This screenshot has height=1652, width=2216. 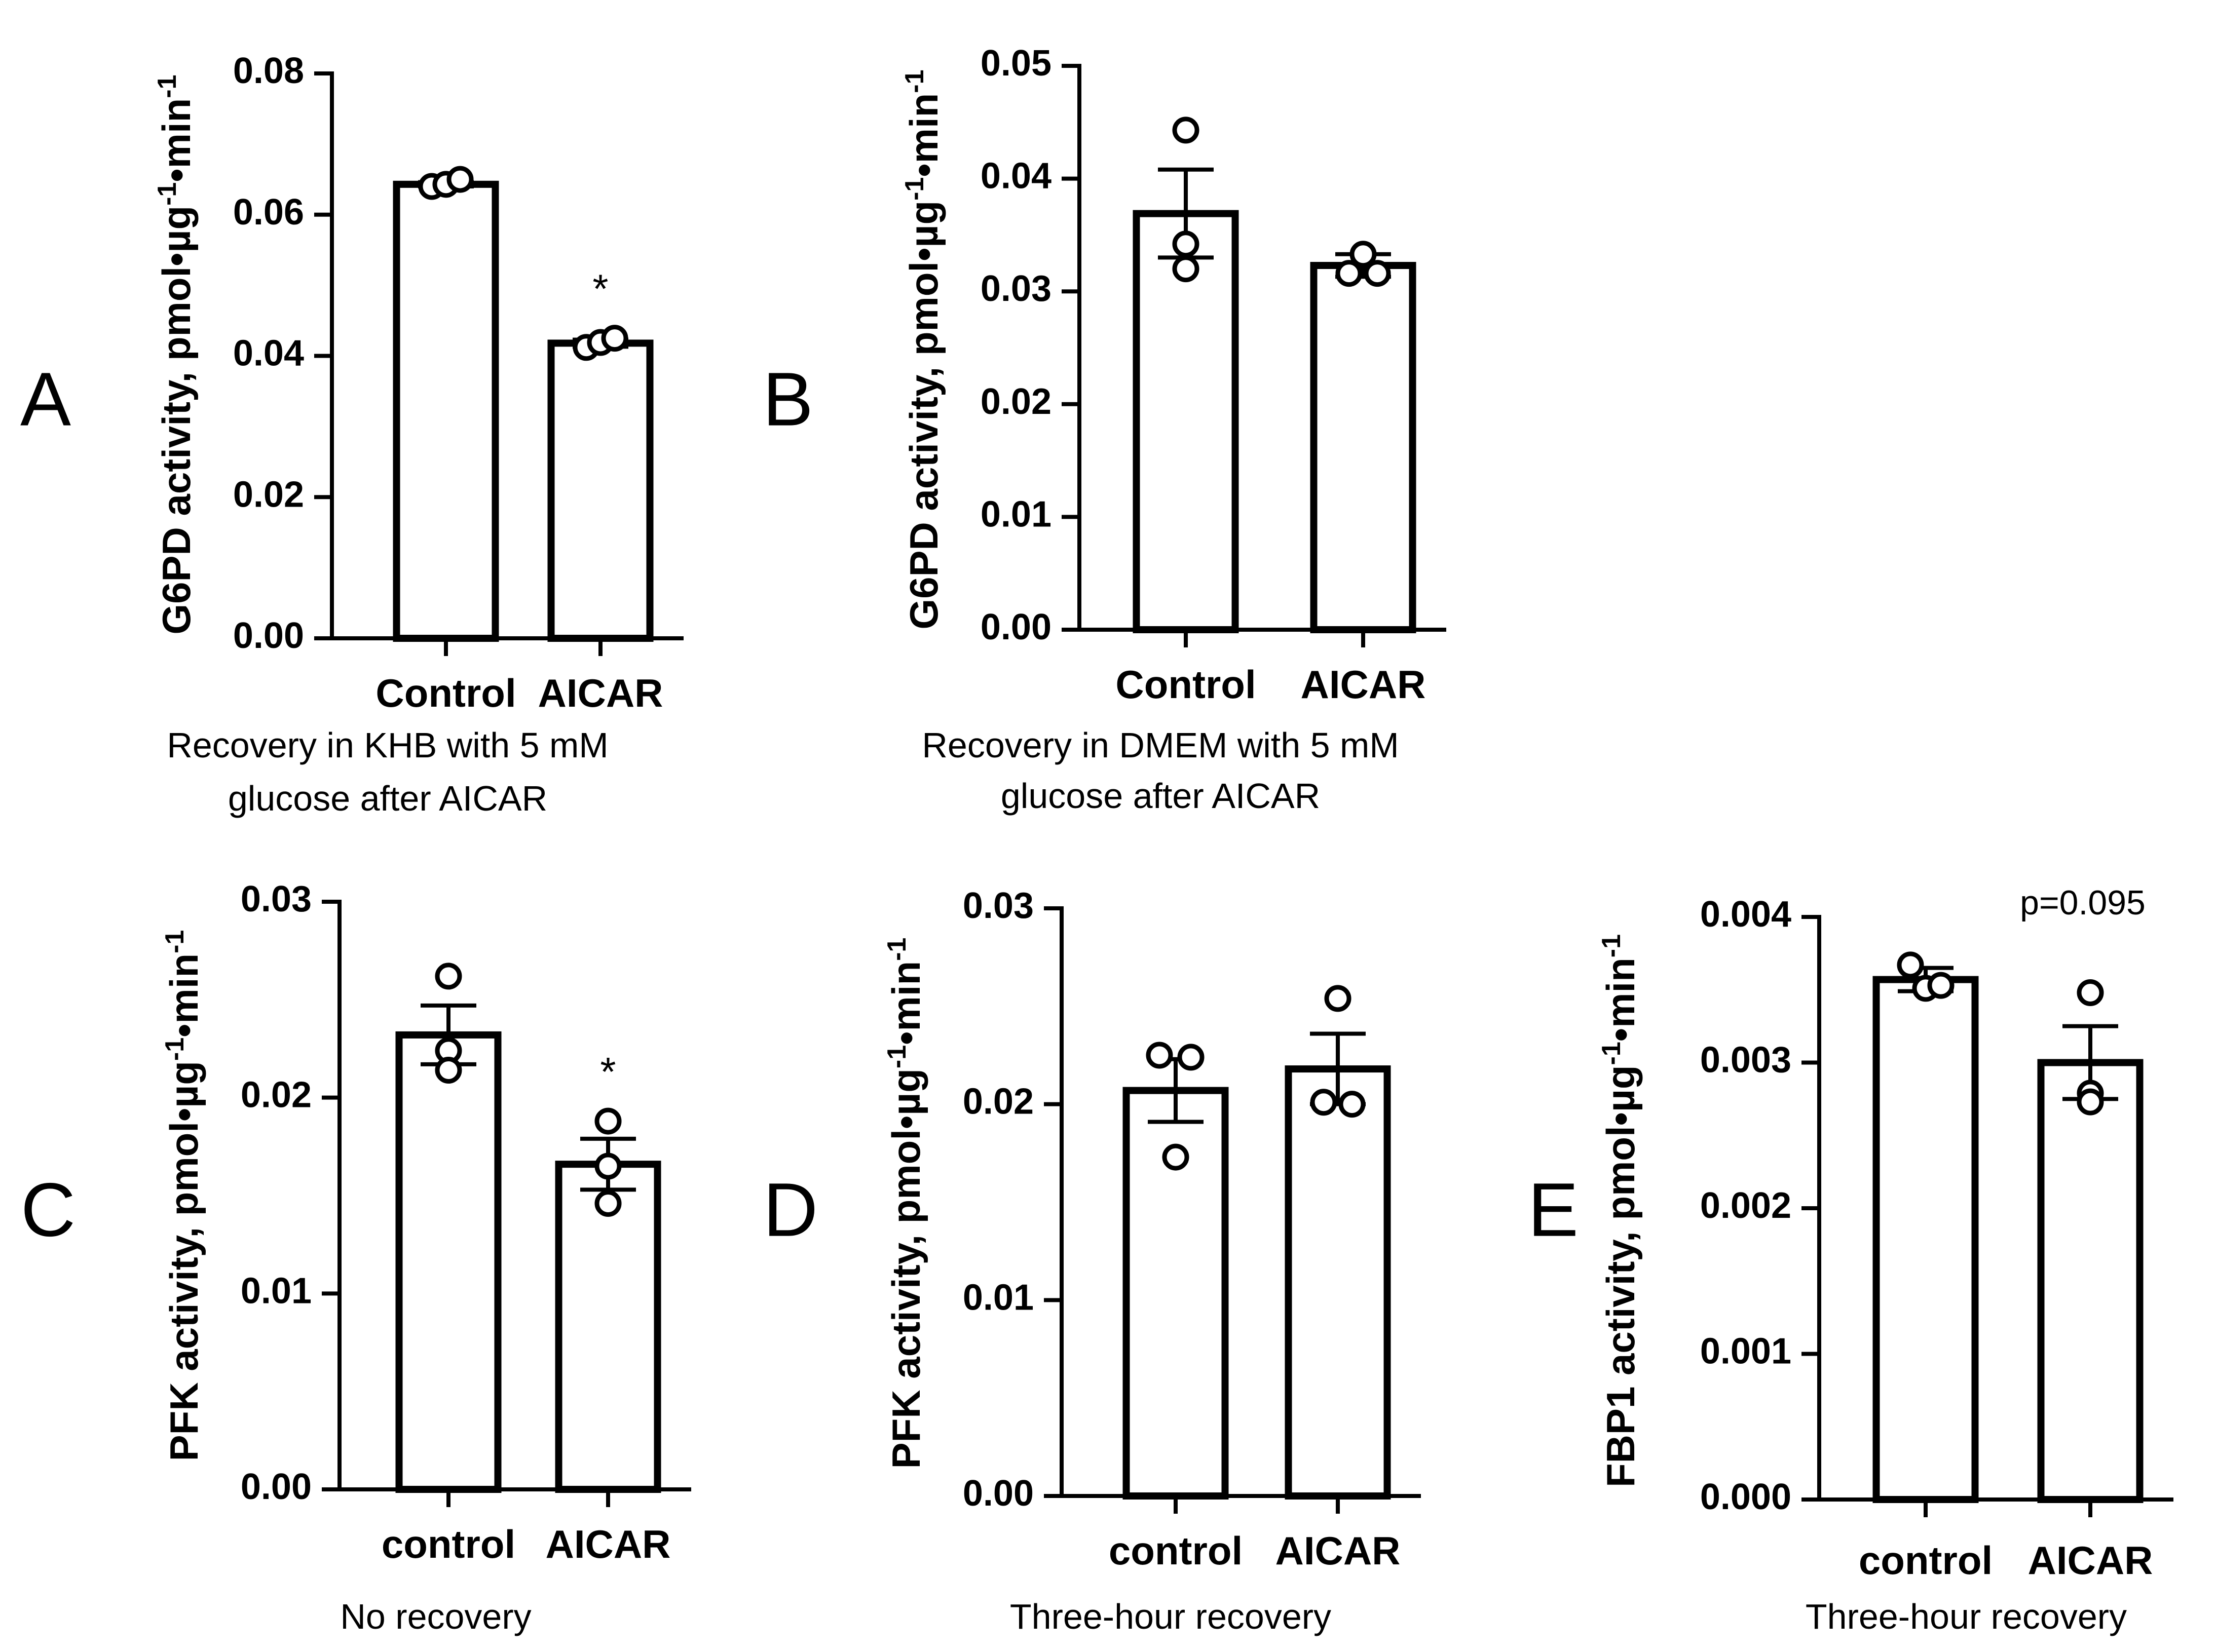 What do you see at coordinates (268, 213) in the screenshot?
I see `y-tick-label: 0.06` at bounding box center [268, 213].